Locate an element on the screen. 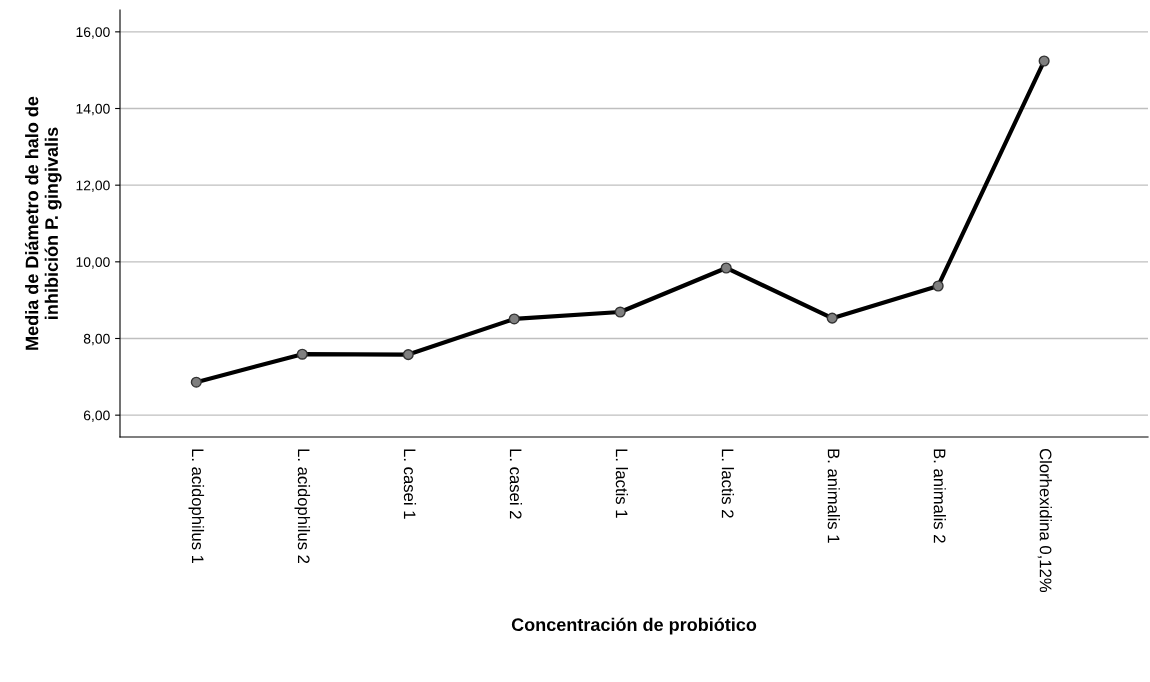 The width and height of the screenshot is (1150, 682). x-axis-title: Concentración de probiótico is located at coordinates (634, 626).